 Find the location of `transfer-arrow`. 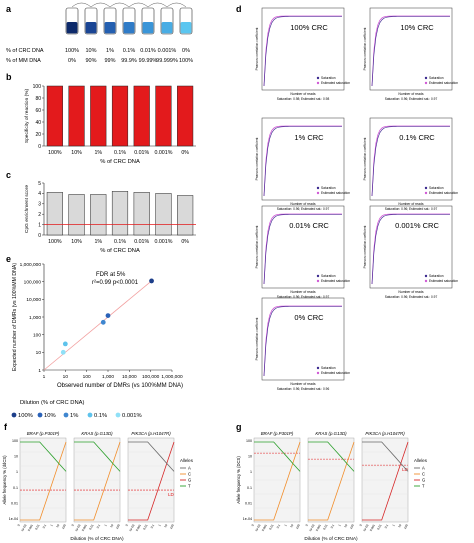

transfer-arrow is located at coordinates (176, 5).